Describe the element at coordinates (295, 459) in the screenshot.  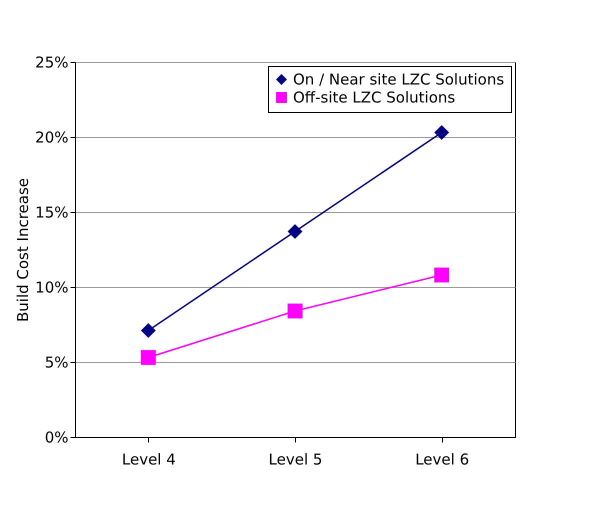
I see `x-tick-label: Level 5` at that location.